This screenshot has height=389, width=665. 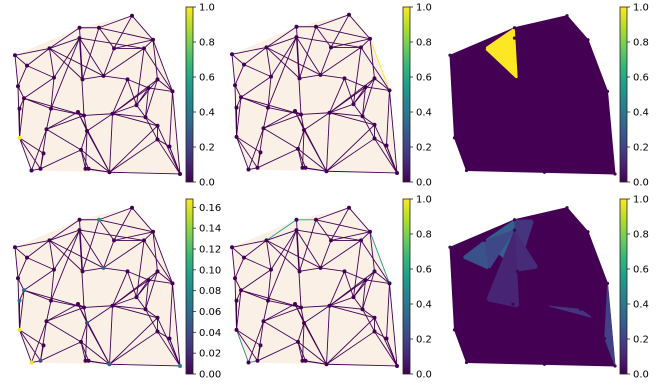 What do you see at coordinates (424, 78) in the screenshot?
I see `colorbar-tick-label: 0.6` at bounding box center [424, 78].